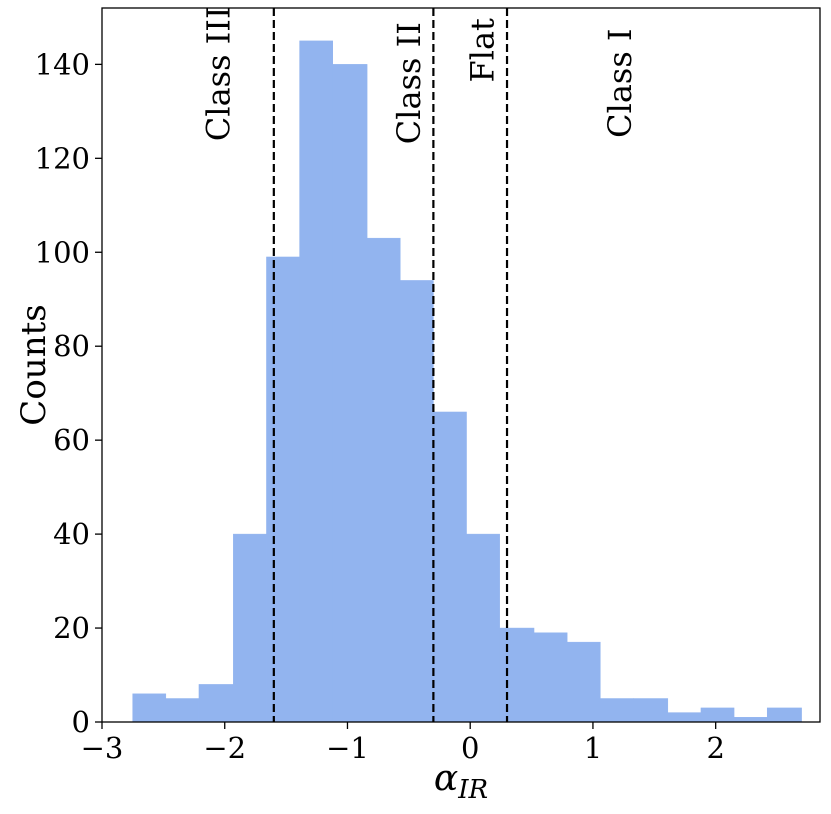 The height and width of the screenshot is (814, 831). I want to click on y-tick-label: 0, so click(81, 722).